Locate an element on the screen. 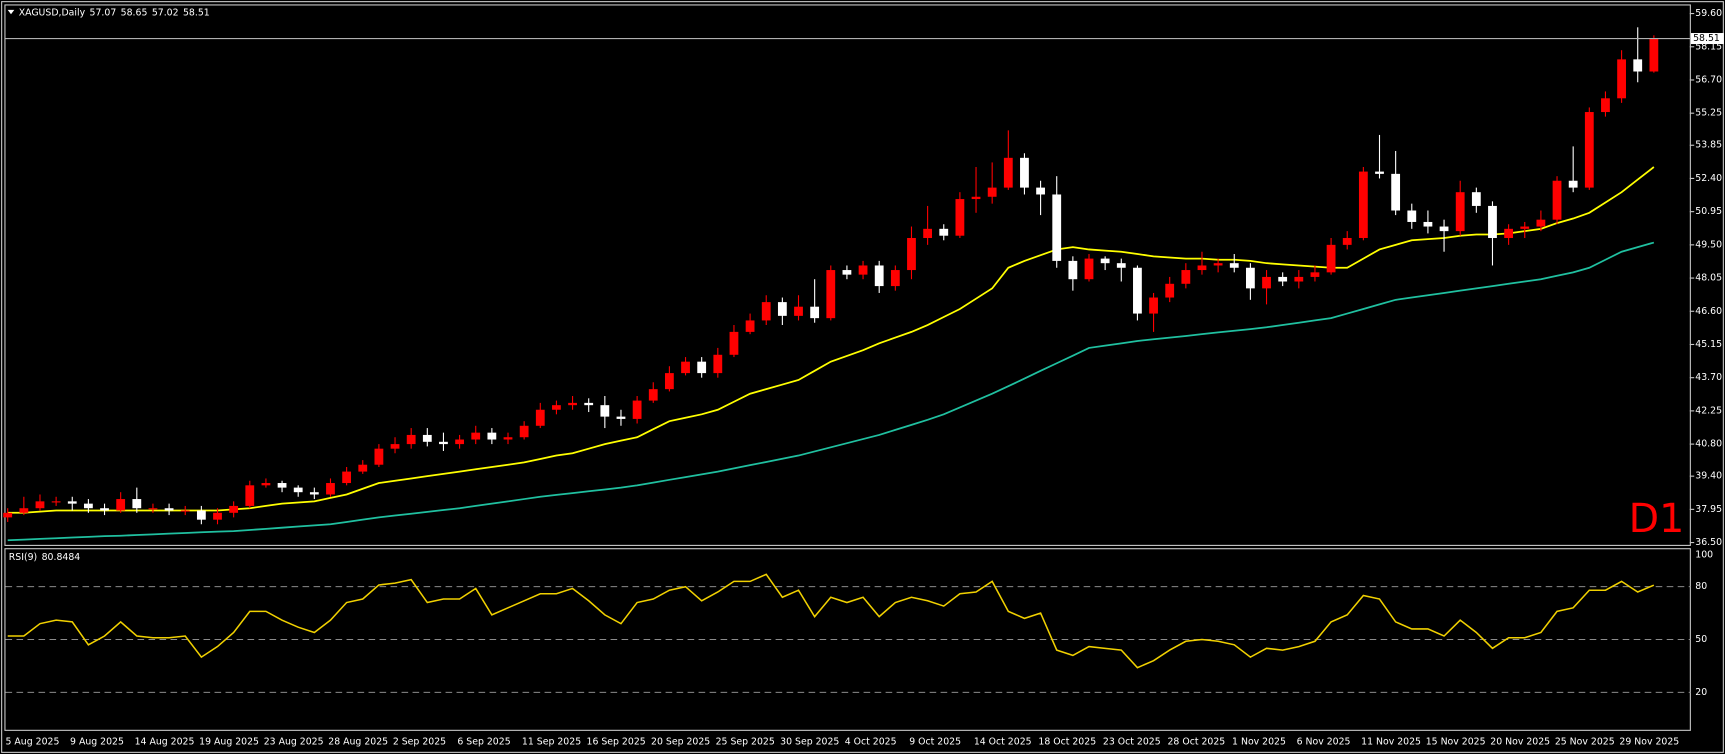 Image resolution: width=1725 pixels, height=754 pixels. rsi-value: 80.8484 is located at coordinates (61, 556).